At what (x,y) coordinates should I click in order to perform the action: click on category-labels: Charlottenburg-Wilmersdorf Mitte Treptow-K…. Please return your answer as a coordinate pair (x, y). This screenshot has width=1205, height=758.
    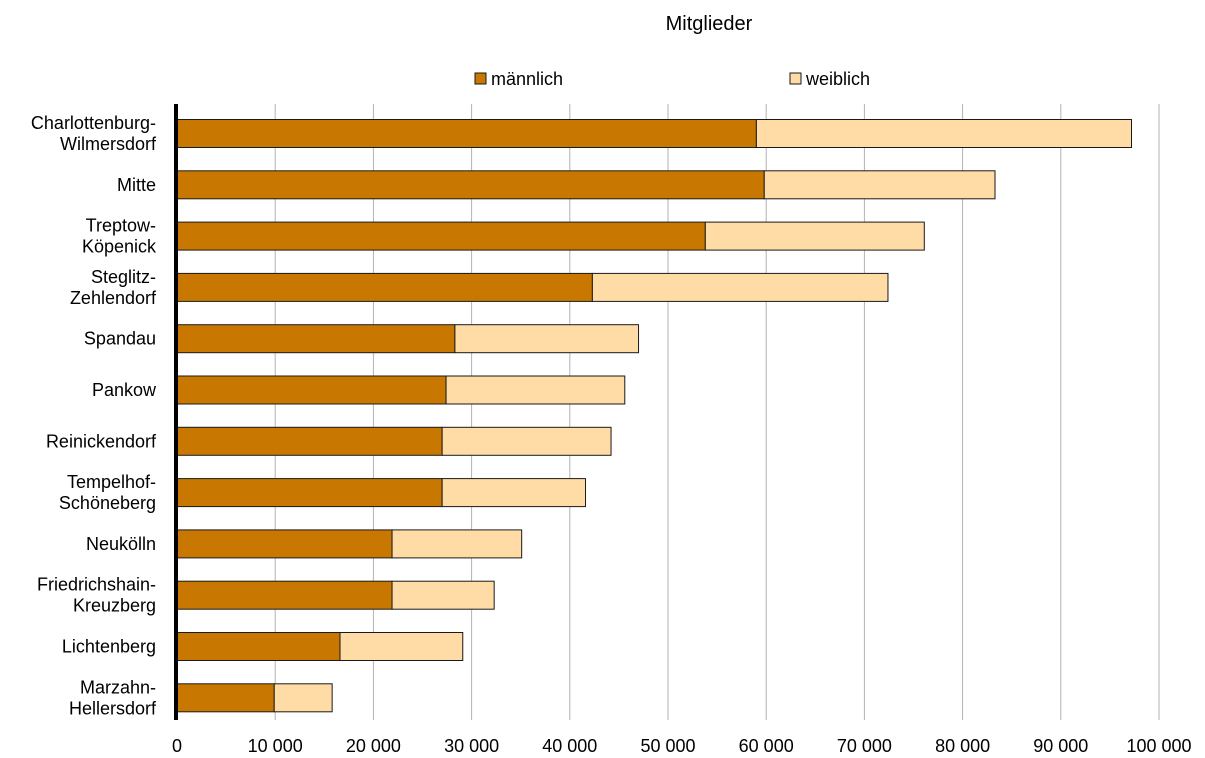
    Looking at the image, I should click on (94, 415).